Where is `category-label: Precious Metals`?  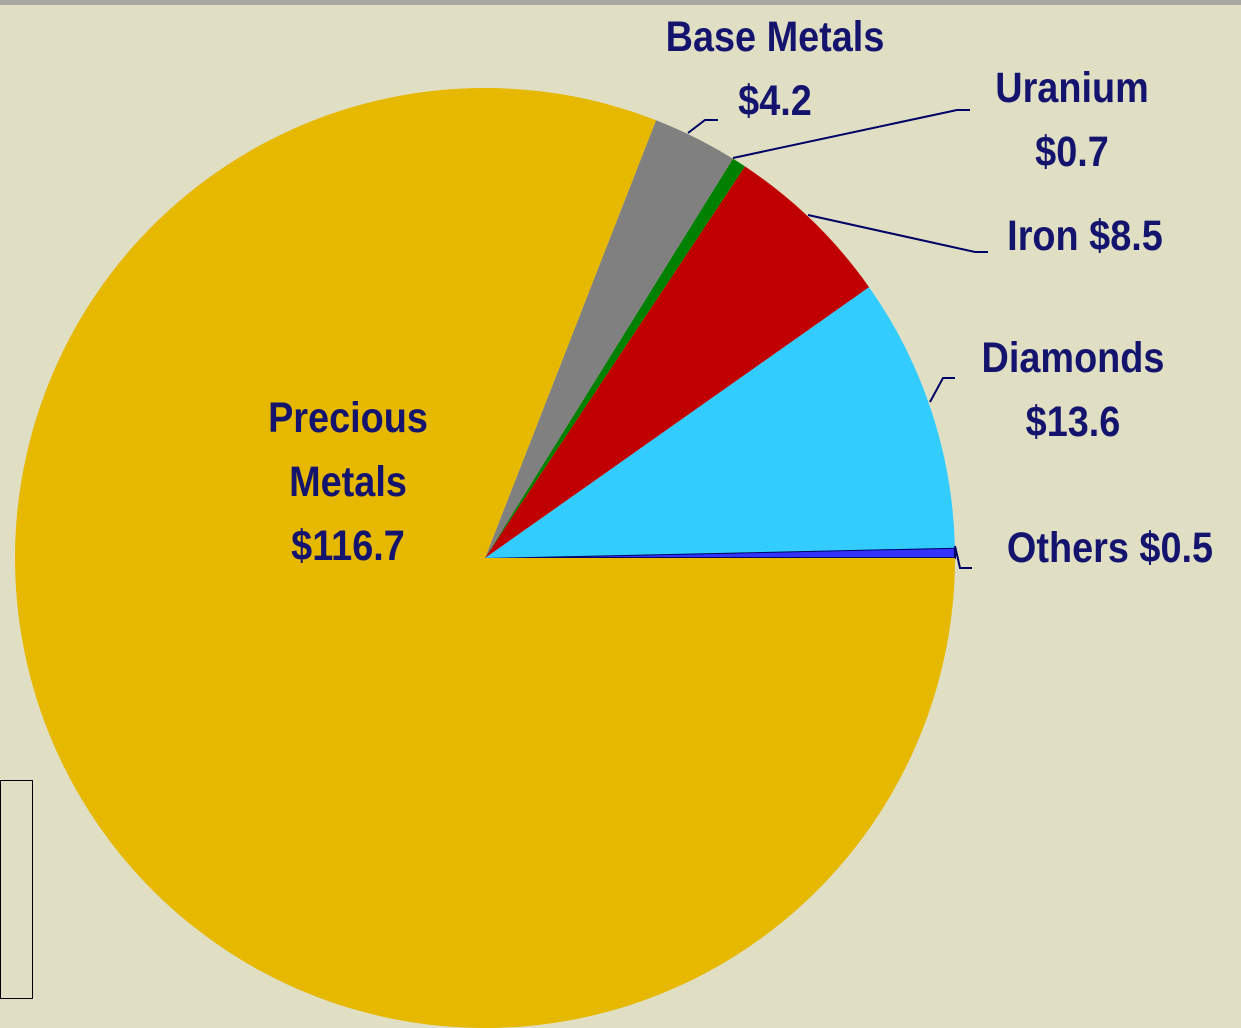
category-label: Precious Metals is located at coordinates (348, 450).